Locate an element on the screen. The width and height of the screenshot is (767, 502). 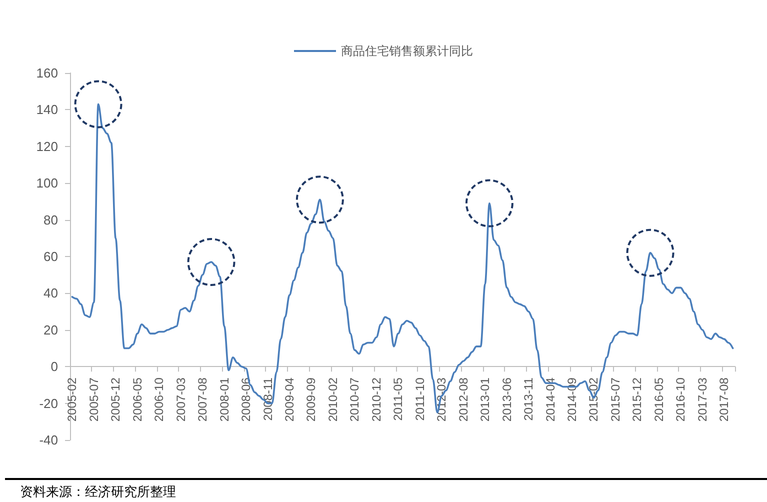
y-tick-label: 40 is located at coordinates (51, 293).